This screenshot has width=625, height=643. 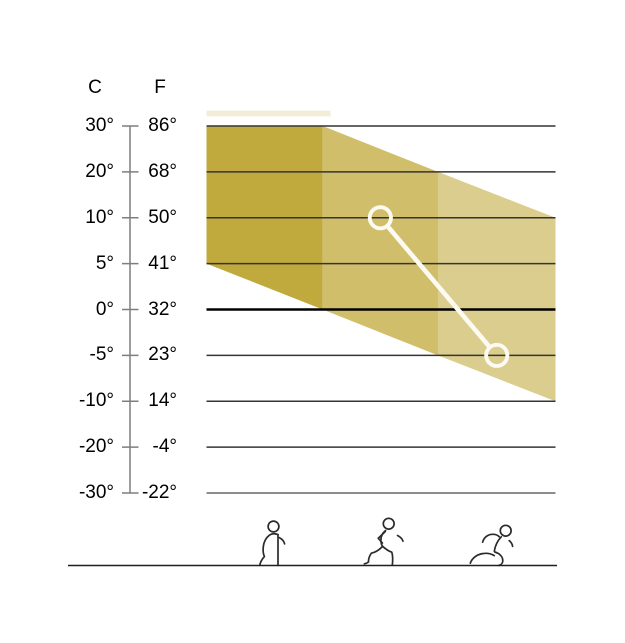 I want to click on f-scale-label: 14°, so click(x=162, y=401).